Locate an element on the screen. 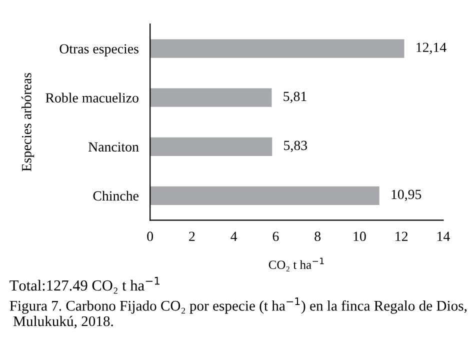  x-tick-label: 14 is located at coordinates (443, 236).